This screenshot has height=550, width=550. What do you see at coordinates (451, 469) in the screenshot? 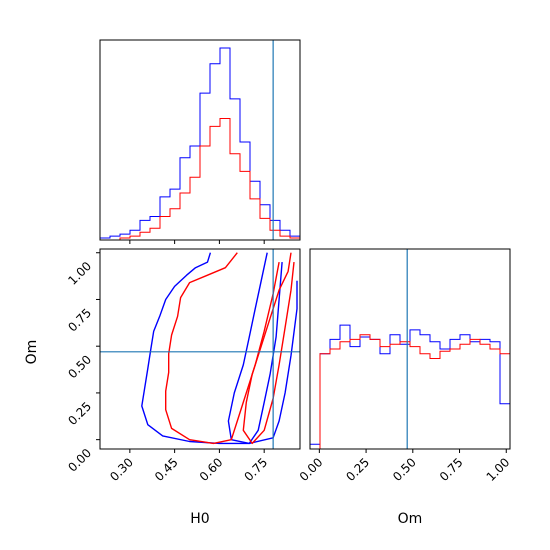
I see `om-marginal-xtick-label: 0.75` at bounding box center [451, 469].